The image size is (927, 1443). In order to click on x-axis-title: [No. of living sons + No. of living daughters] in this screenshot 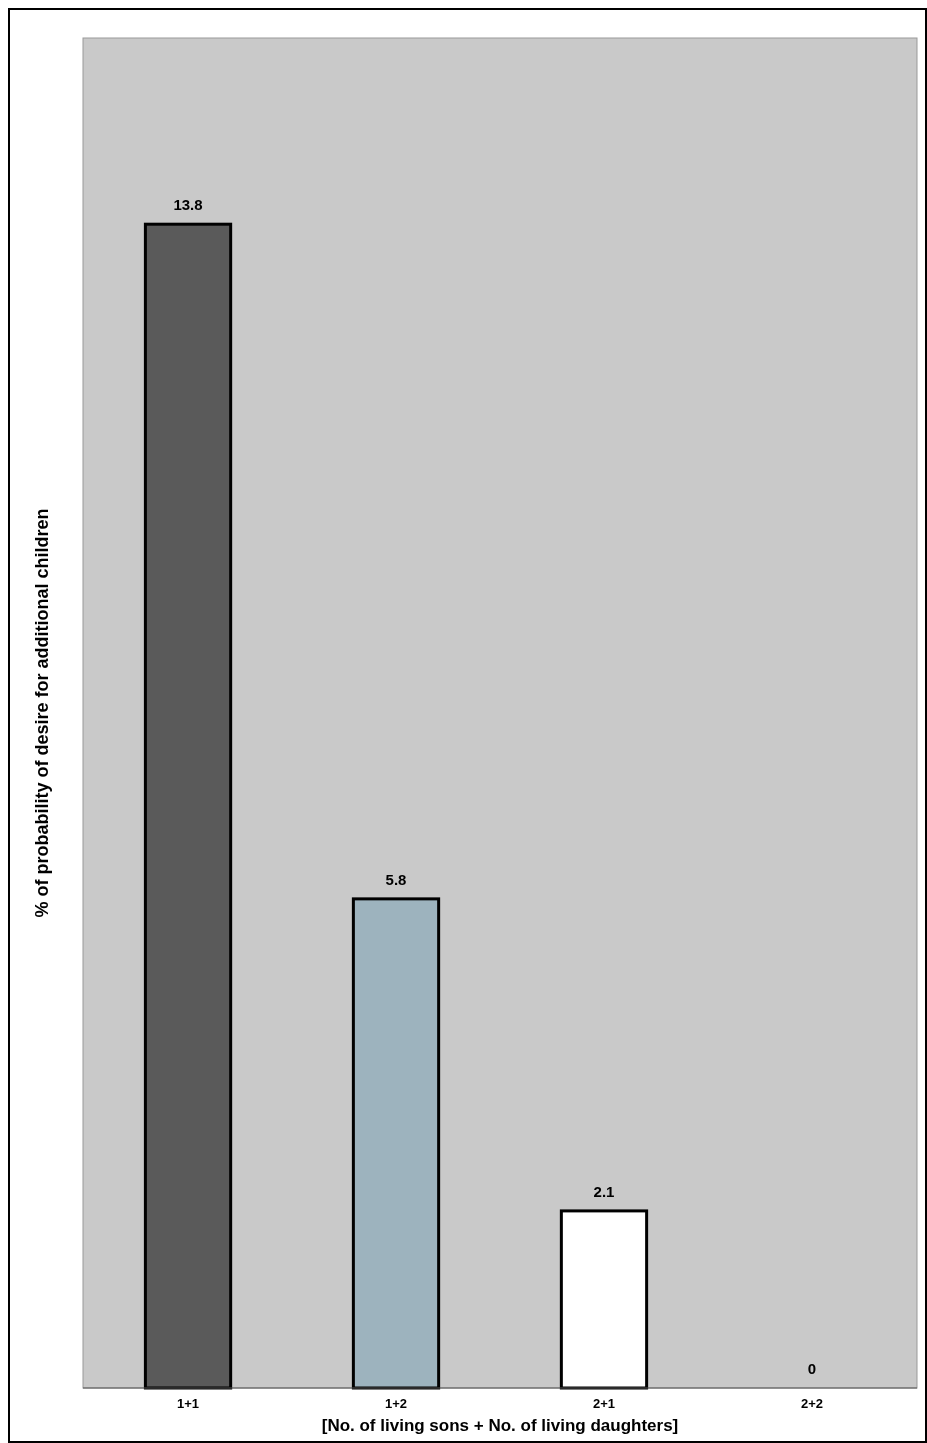, I will do `click(500, 1425)`.